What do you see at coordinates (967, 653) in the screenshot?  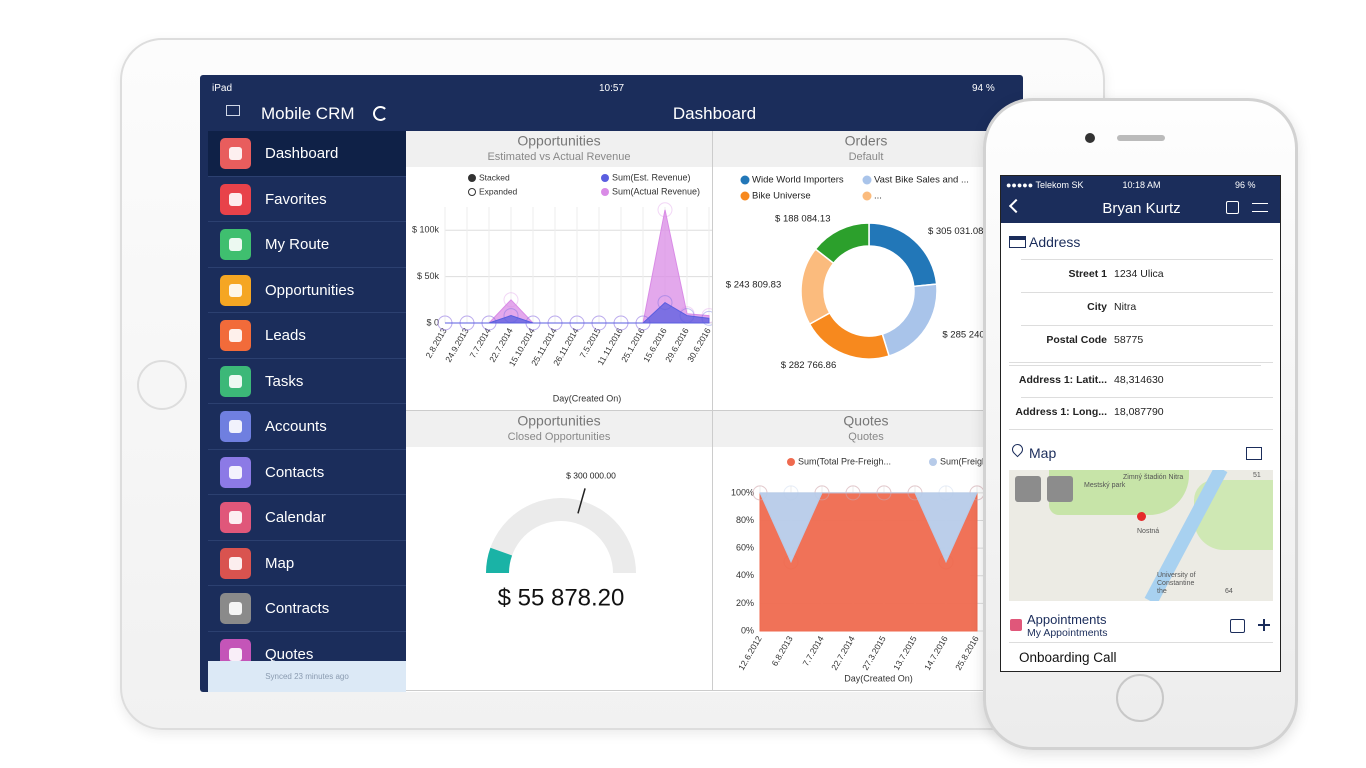 I see `x-tick-label: 25.8.2016` at bounding box center [967, 653].